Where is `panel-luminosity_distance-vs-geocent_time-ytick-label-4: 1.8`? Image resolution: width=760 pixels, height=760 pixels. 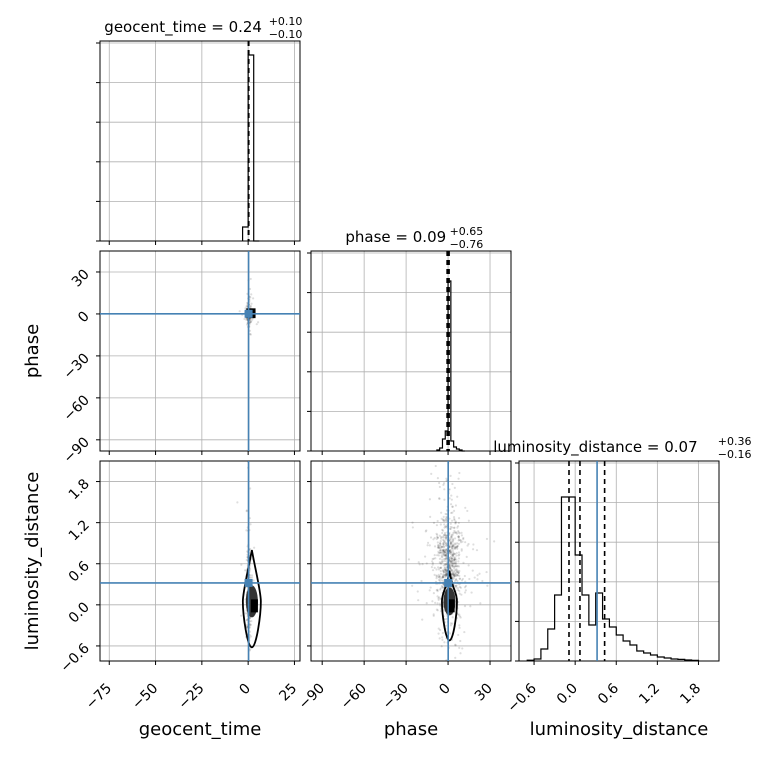 panel-luminosity_distance-vs-geocent_time-ytick-label-4: 1.8 is located at coordinates (79, 489).